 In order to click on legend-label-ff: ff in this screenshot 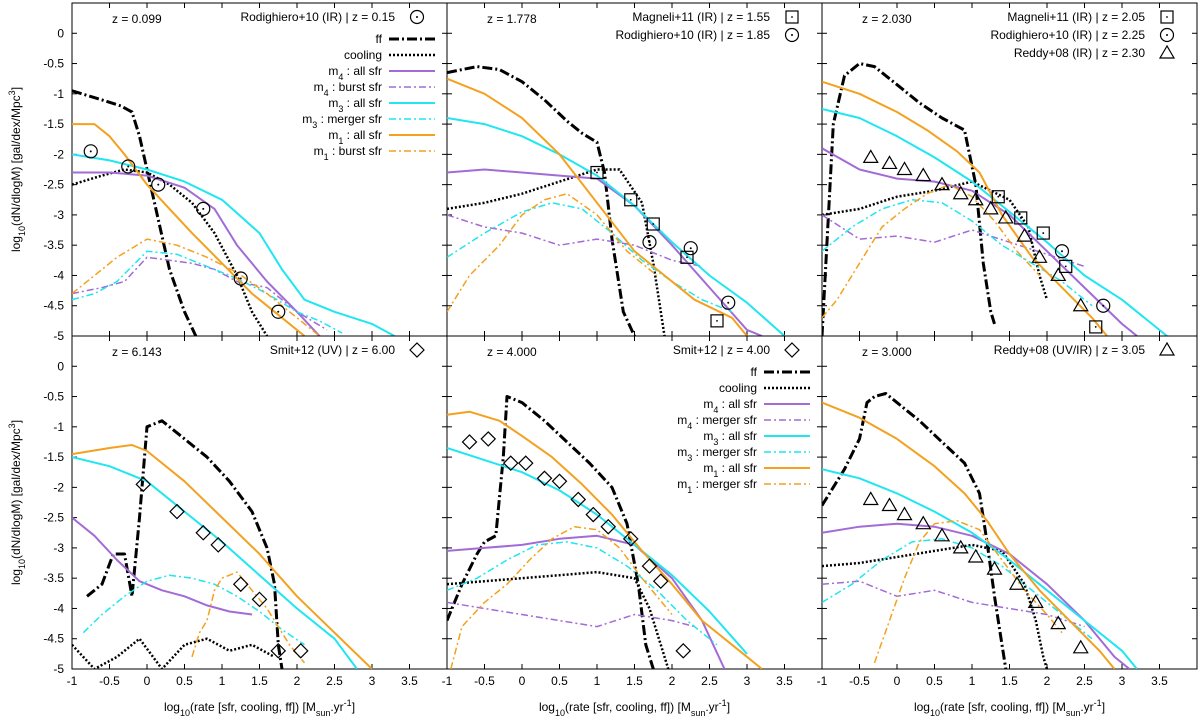, I will do `click(379, 39)`.